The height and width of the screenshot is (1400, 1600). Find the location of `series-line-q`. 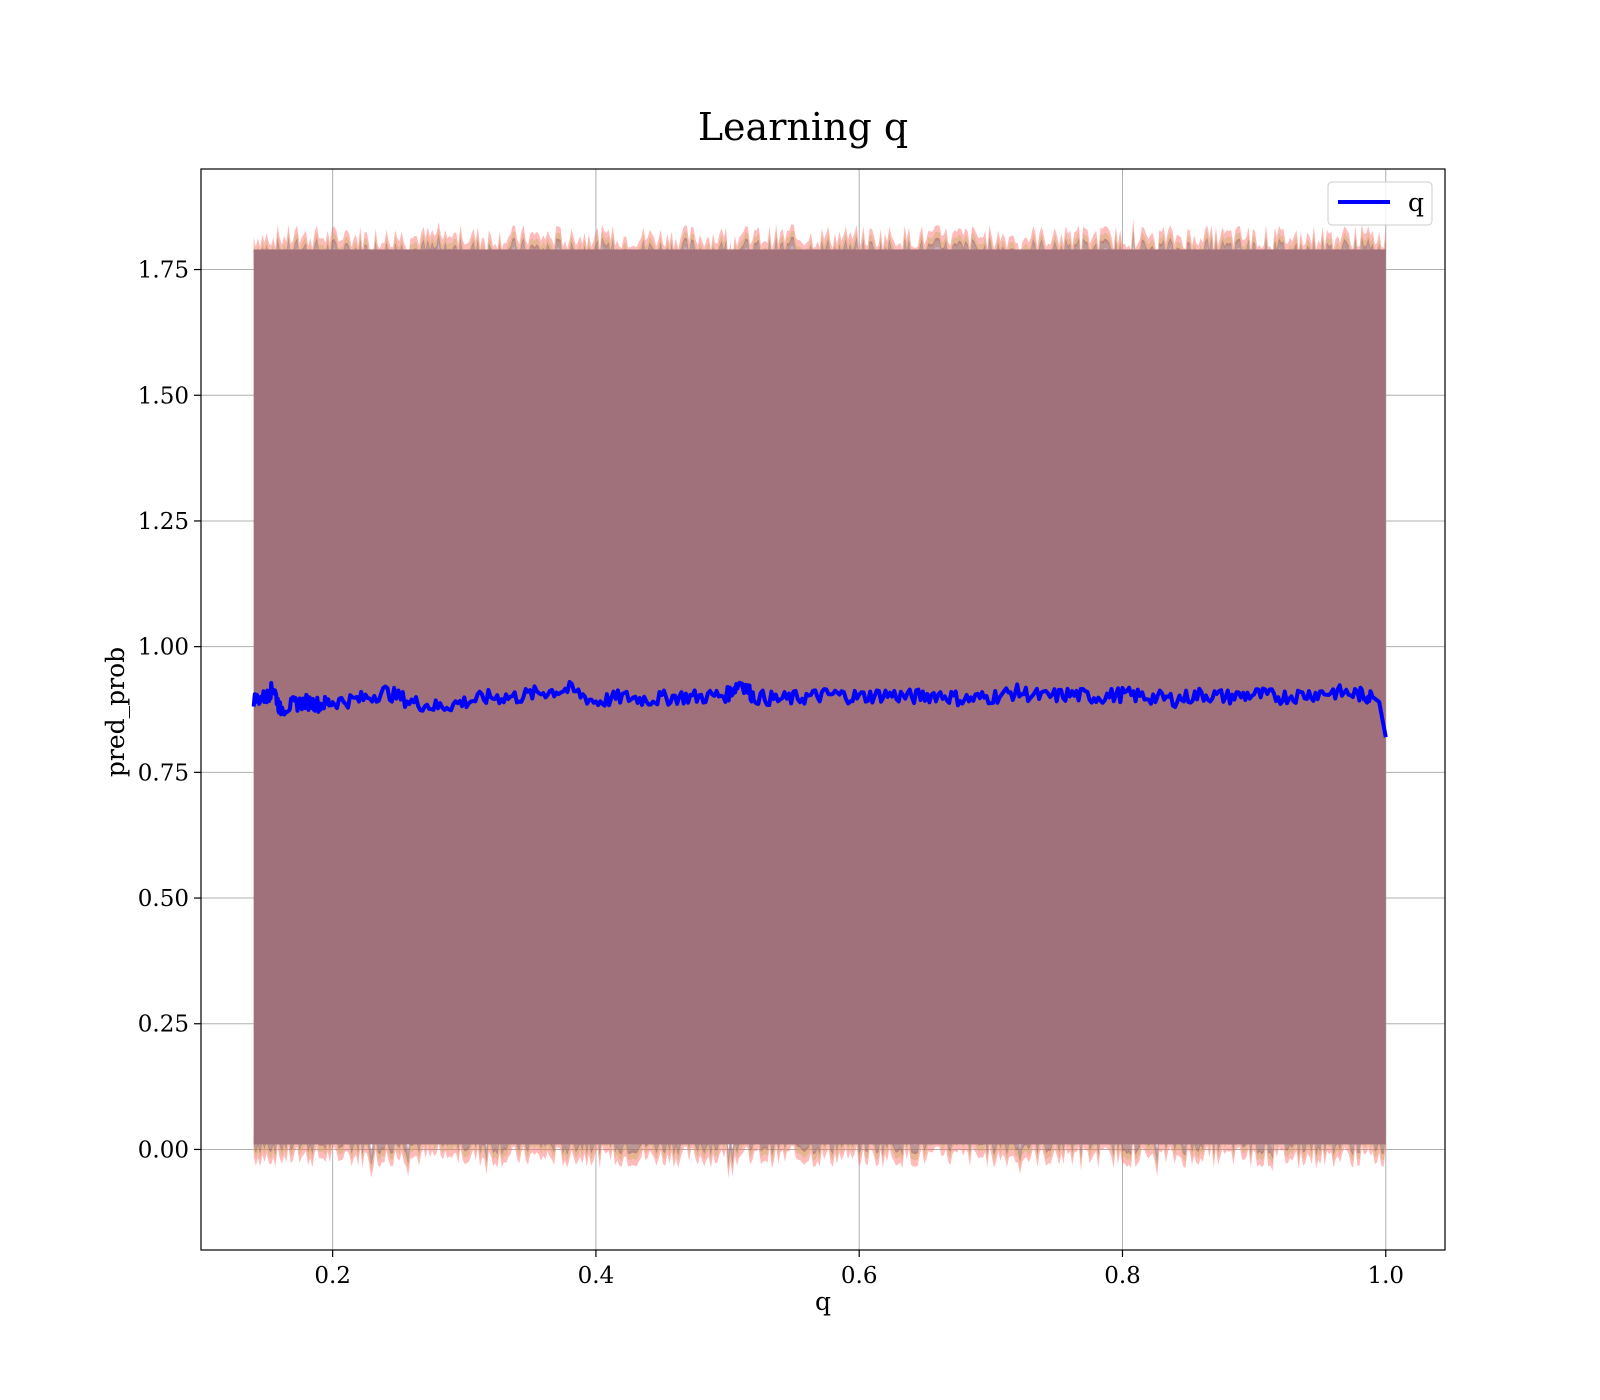

series-line-q is located at coordinates (819, 709).